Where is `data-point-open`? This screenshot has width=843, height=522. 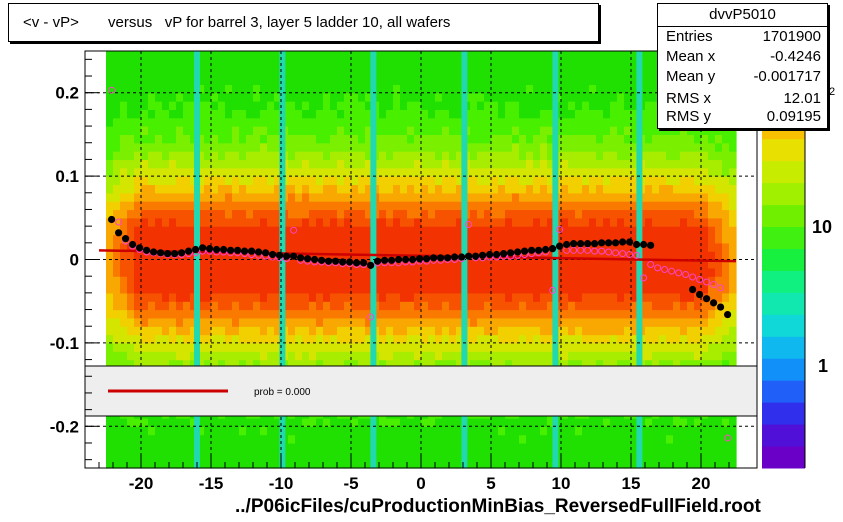 data-point-open is located at coordinates (700, 280).